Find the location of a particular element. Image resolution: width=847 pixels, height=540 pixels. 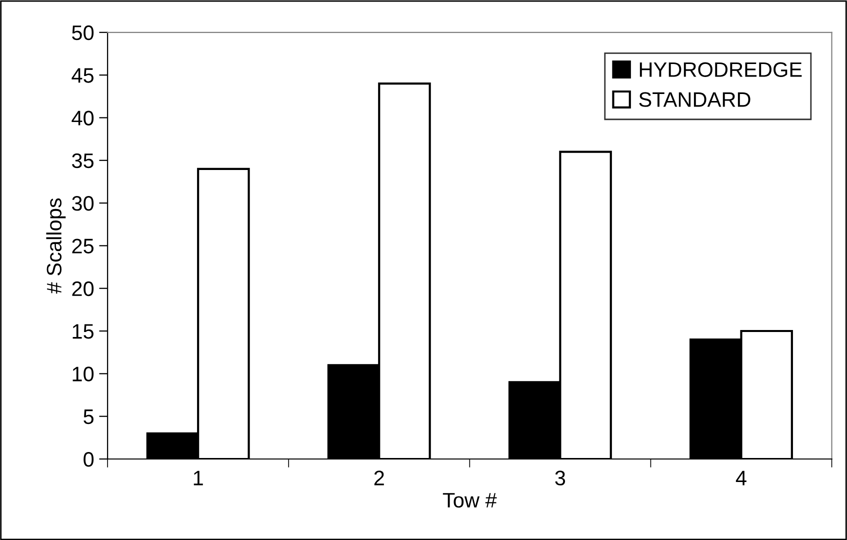

y-tick-label: 35 is located at coordinates (83, 160).